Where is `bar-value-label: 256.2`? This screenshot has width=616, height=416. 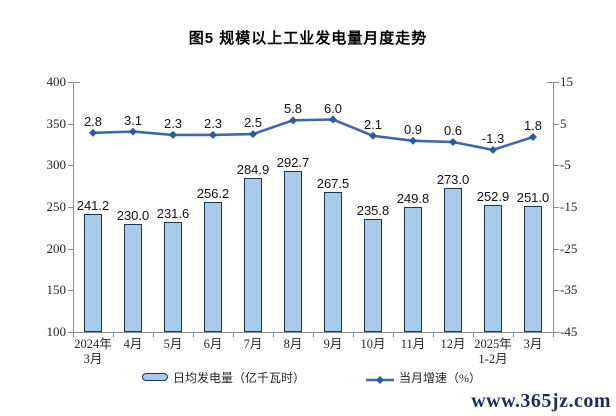
bar-value-label: 256.2 is located at coordinates (213, 193).